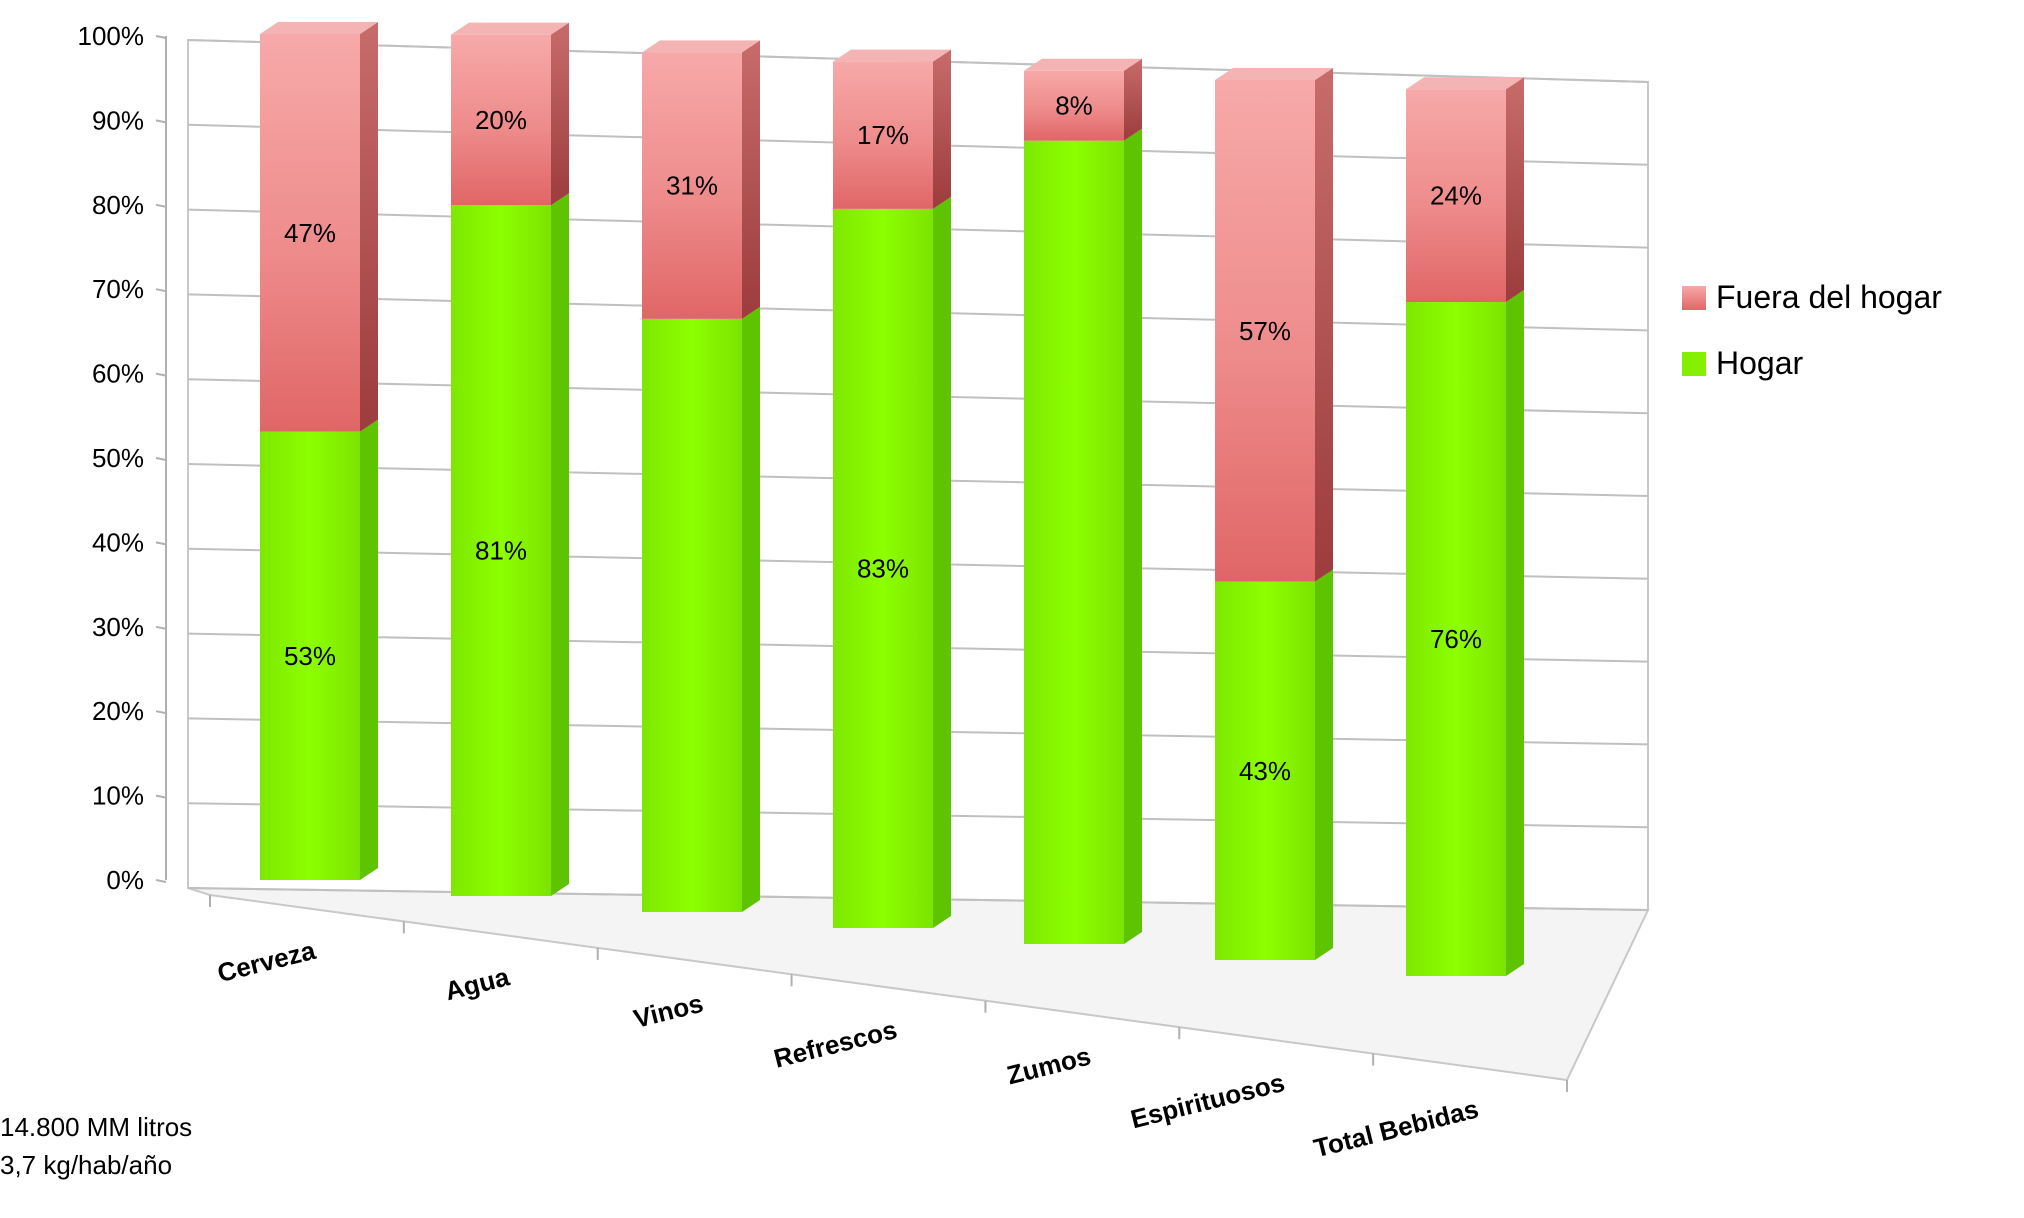 The image size is (2024, 1218). What do you see at coordinates (118, 374) in the screenshot?
I see `y-tick-label: 60%` at bounding box center [118, 374].